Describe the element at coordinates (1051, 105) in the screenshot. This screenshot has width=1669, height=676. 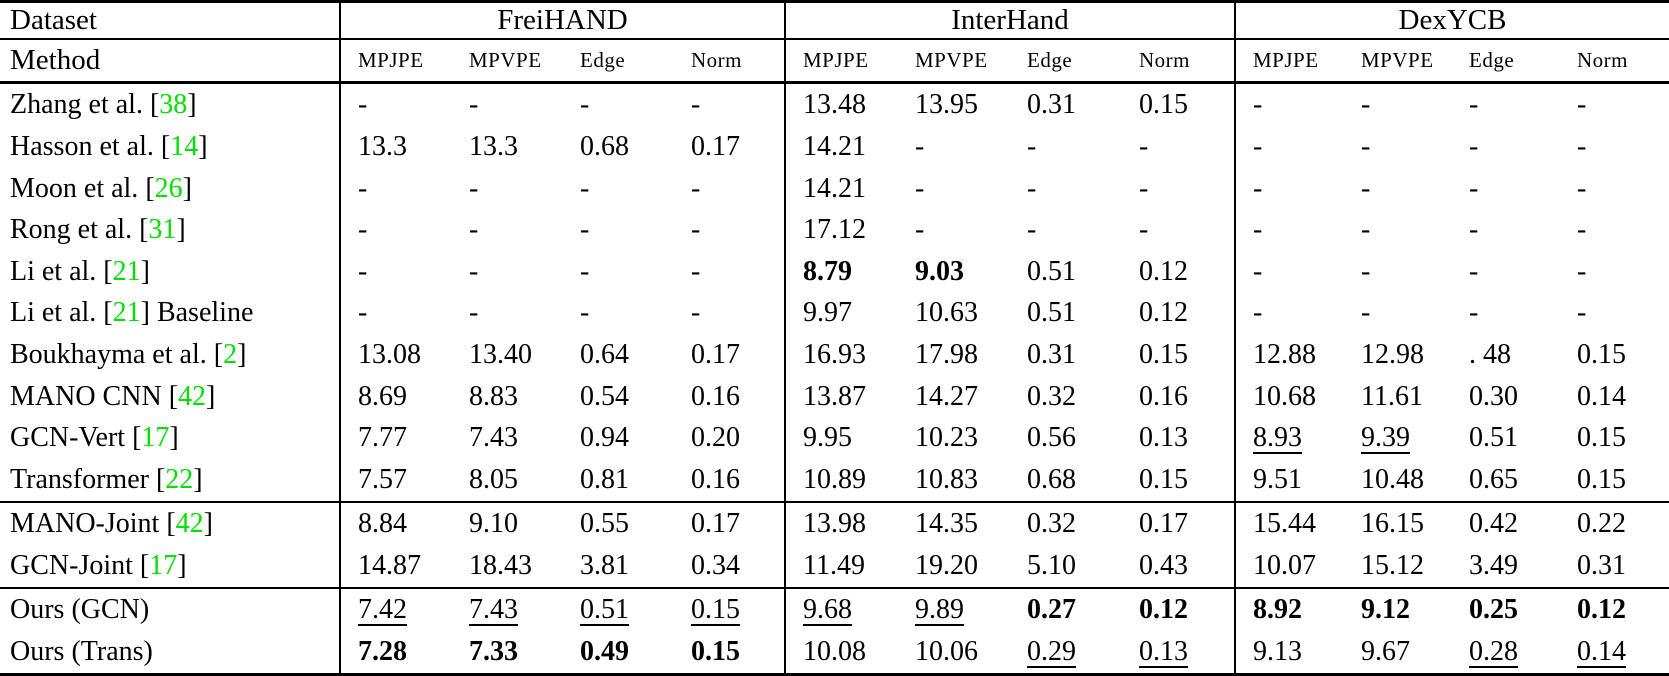
I see `value-cell: 0.31` at that location.